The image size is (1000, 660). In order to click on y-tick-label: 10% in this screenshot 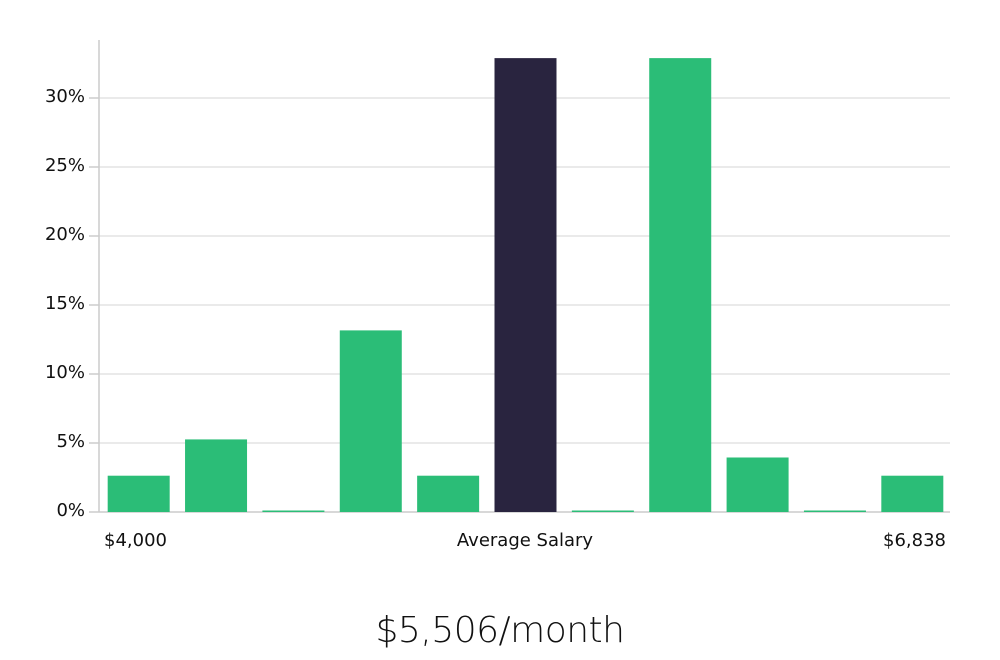, I will do `click(64, 372)`.